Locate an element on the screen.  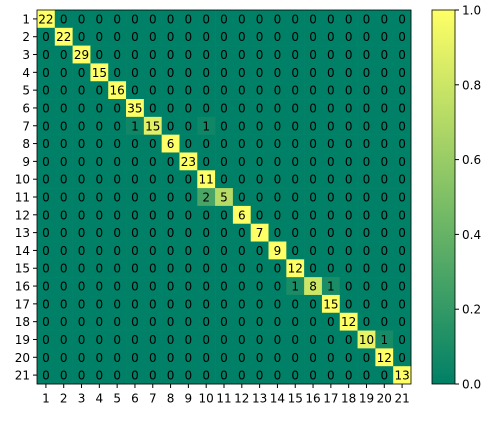
x-tick-label: 19 is located at coordinates (366, 399).